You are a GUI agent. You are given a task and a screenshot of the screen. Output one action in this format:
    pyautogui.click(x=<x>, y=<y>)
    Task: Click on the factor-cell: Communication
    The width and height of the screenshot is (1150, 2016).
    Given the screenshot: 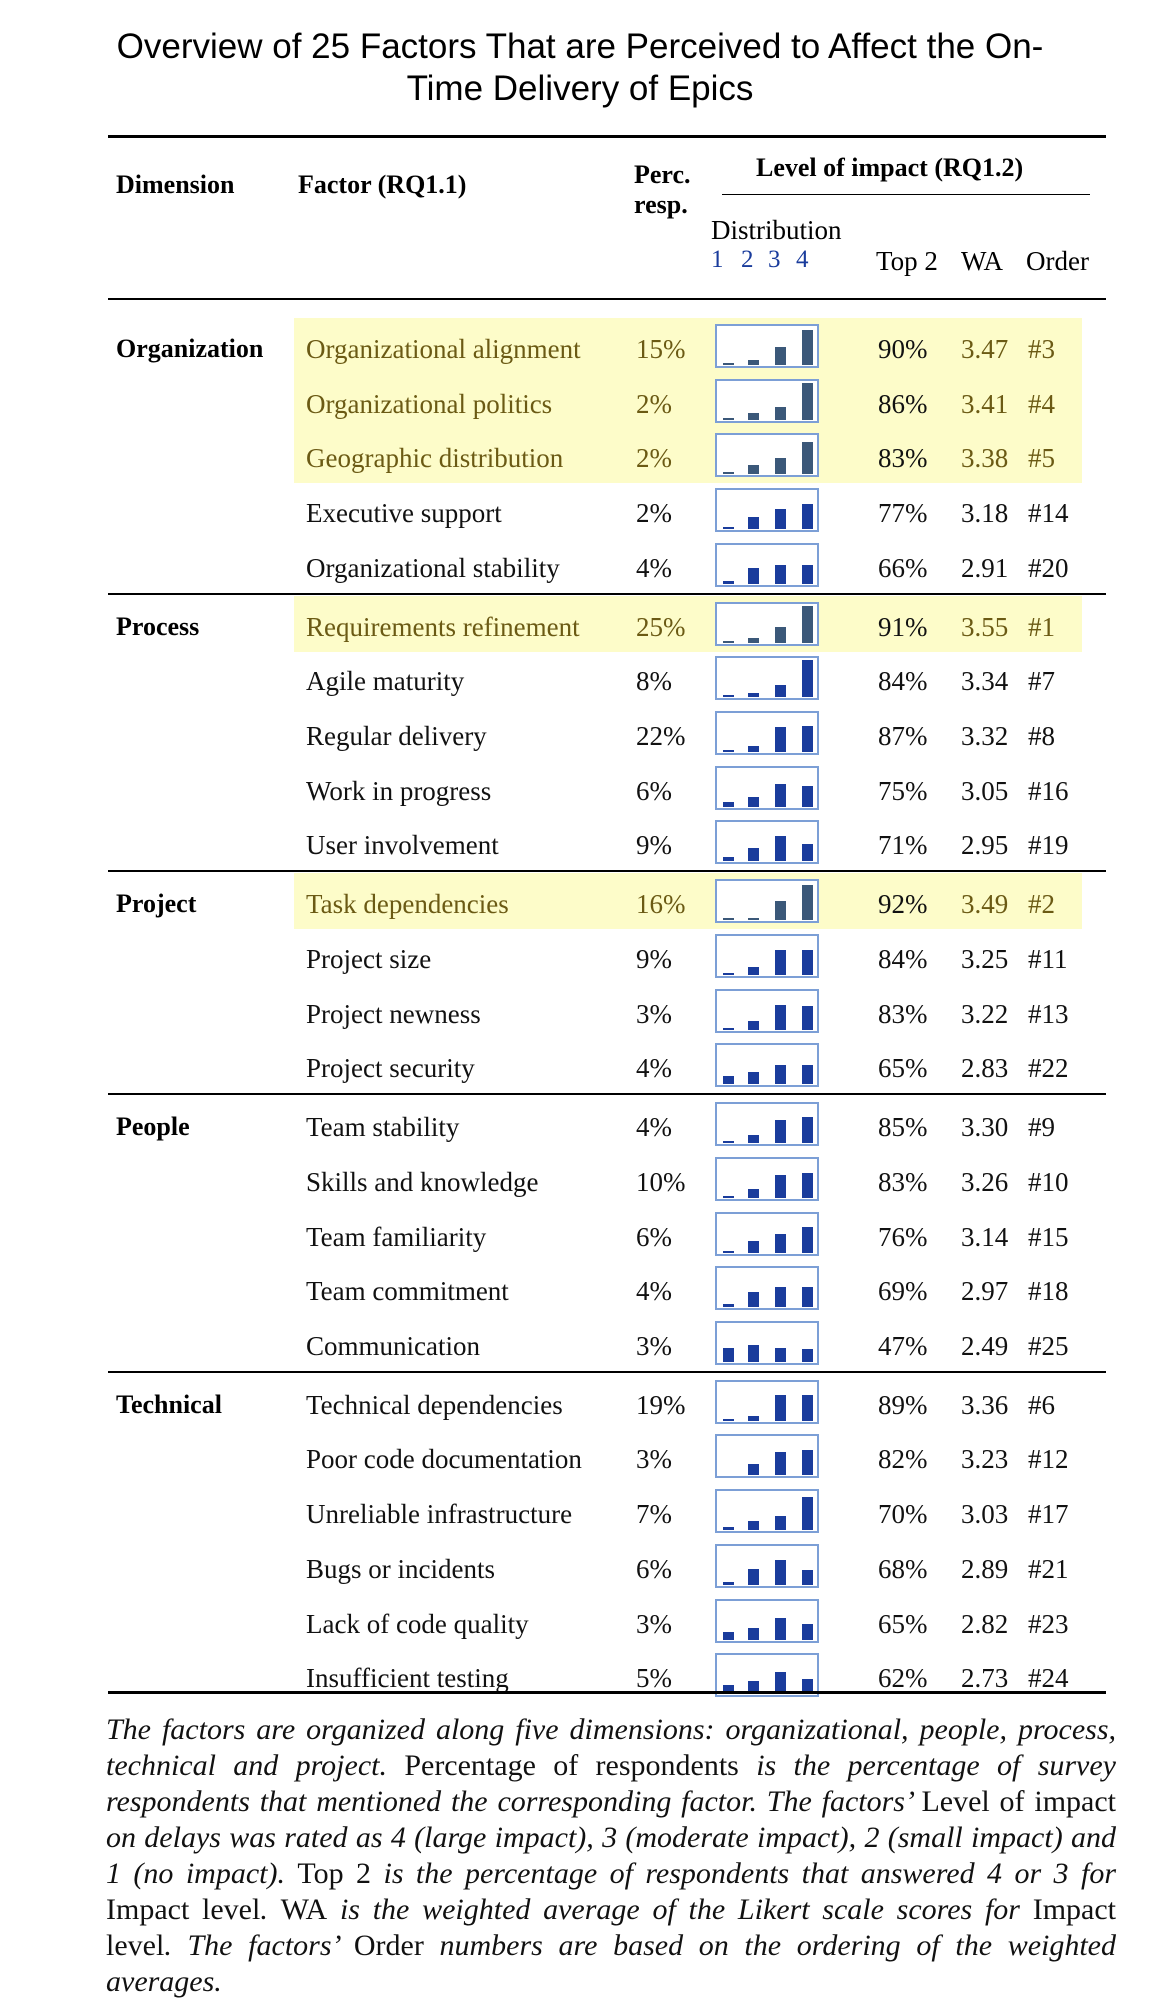 What is the action you would take?
    pyautogui.click(x=393, y=1346)
    